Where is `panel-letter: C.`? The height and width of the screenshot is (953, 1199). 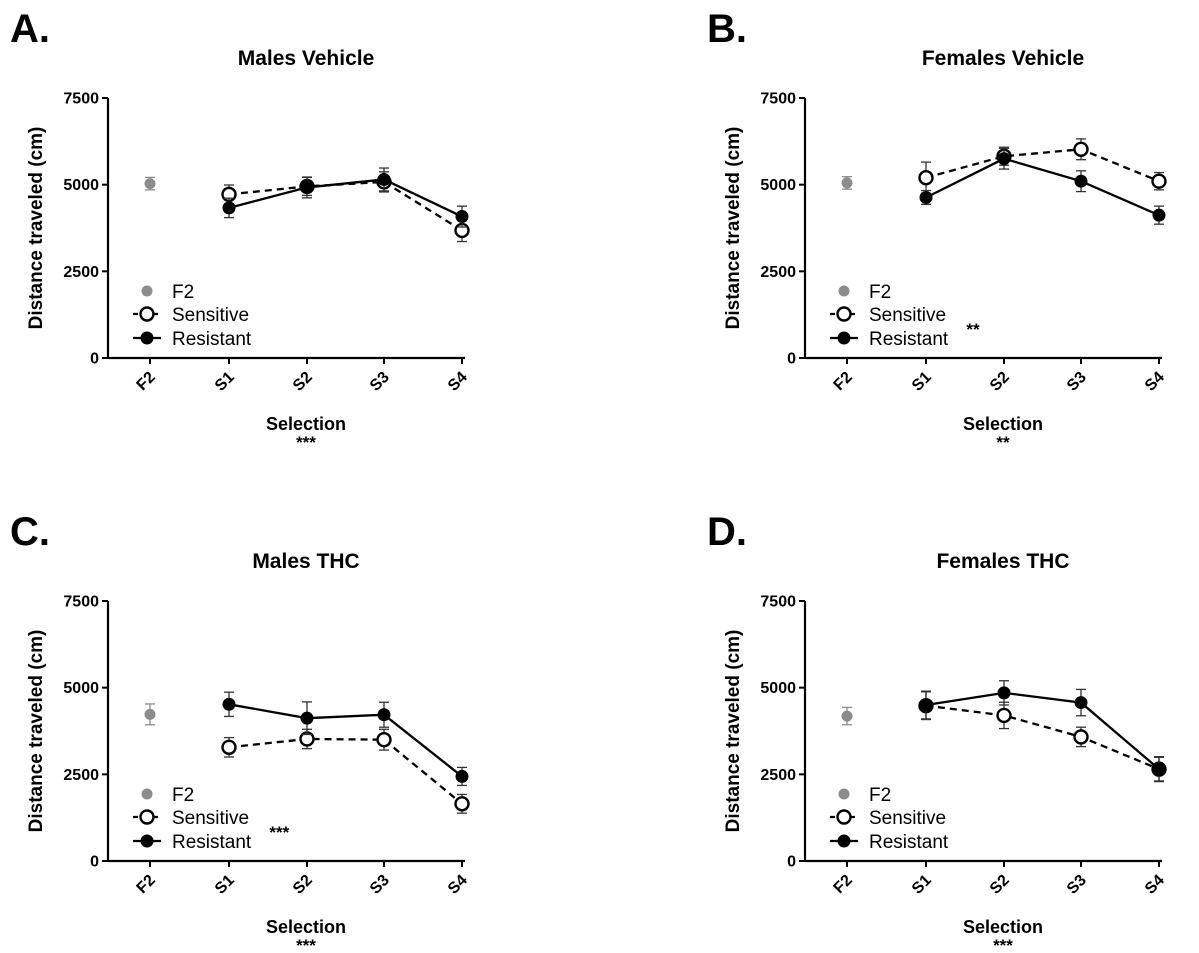
panel-letter: C. is located at coordinates (30, 532).